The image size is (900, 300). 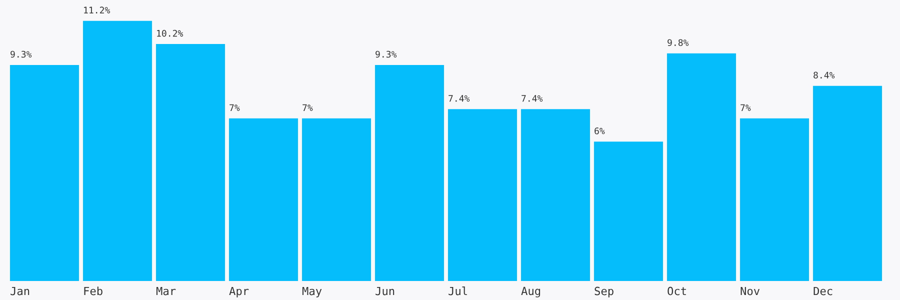 What do you see at coordinates (823, 291) in the screenshot?
I see `x-tick-label: Dec` at bounding box center [823, 291].